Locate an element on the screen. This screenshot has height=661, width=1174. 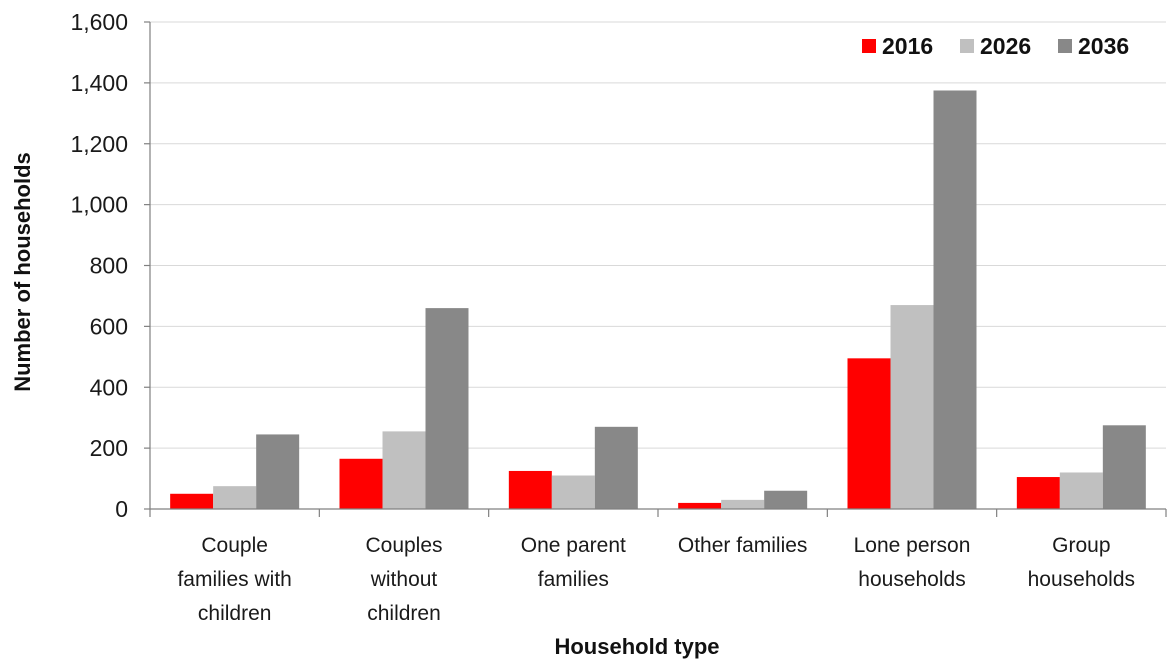
x-category-label: Couple families with children is located at coordinates (234, 579).